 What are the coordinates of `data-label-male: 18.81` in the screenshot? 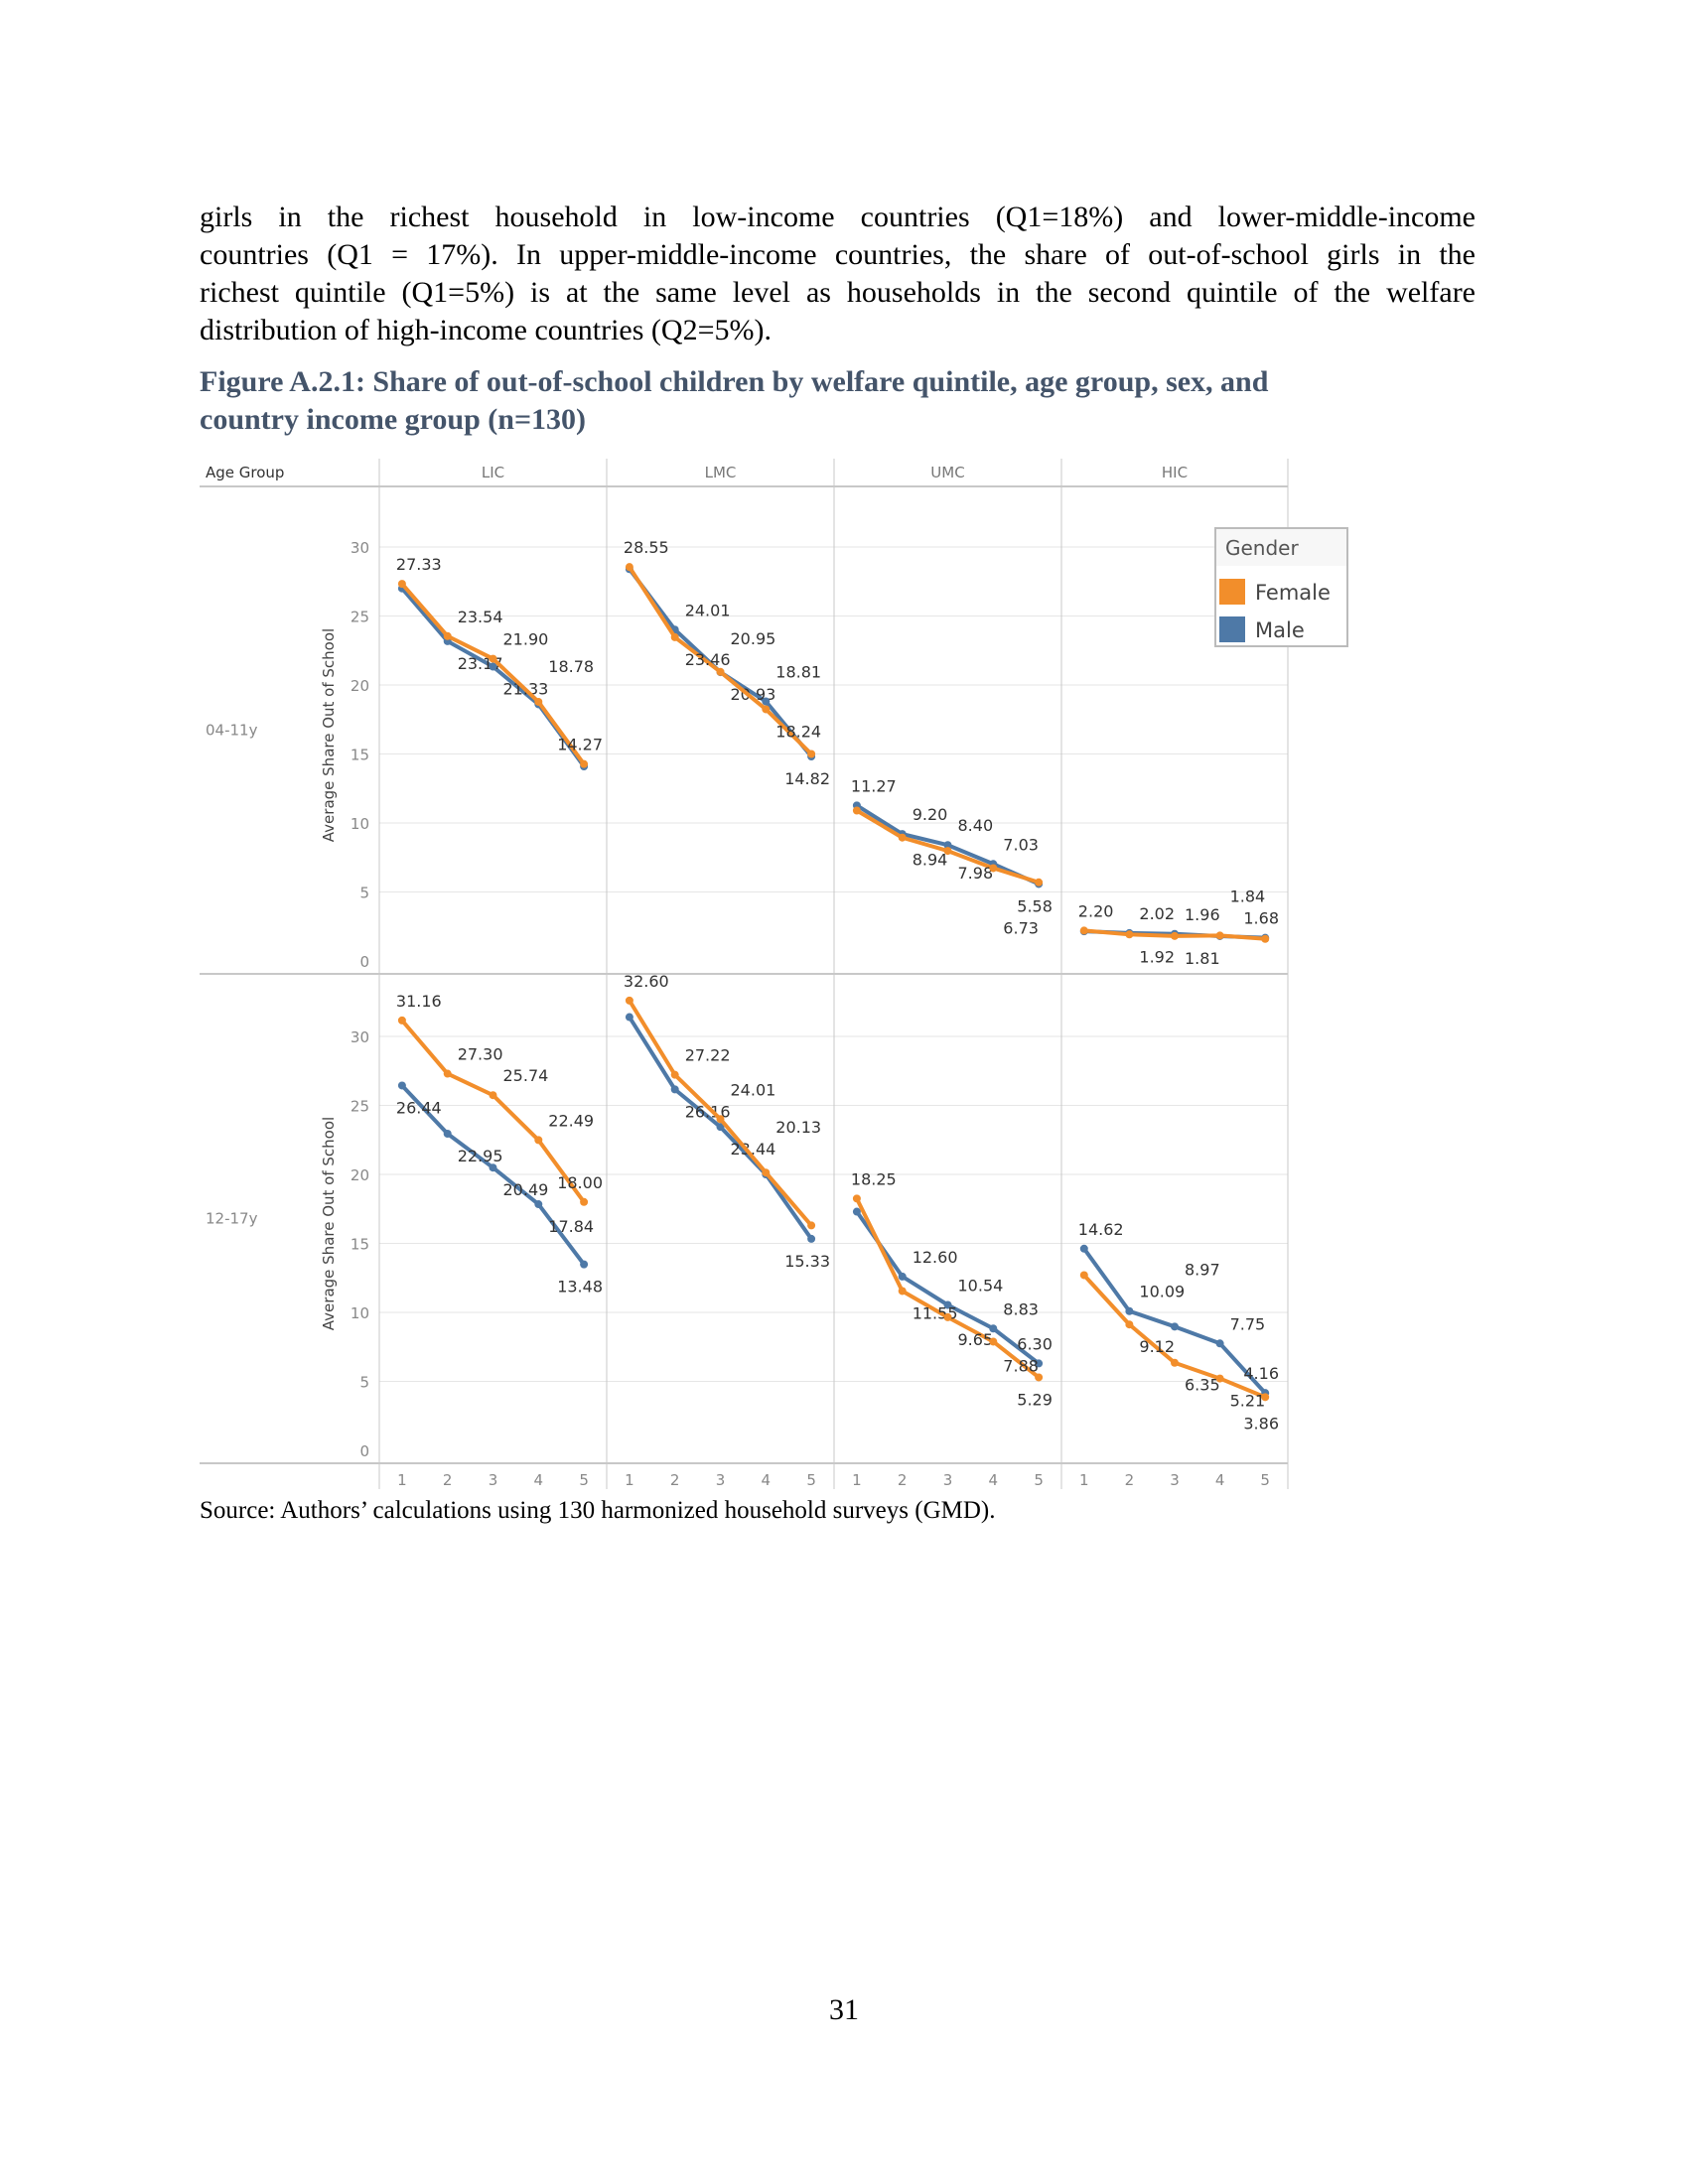 It's located at (798, 672).